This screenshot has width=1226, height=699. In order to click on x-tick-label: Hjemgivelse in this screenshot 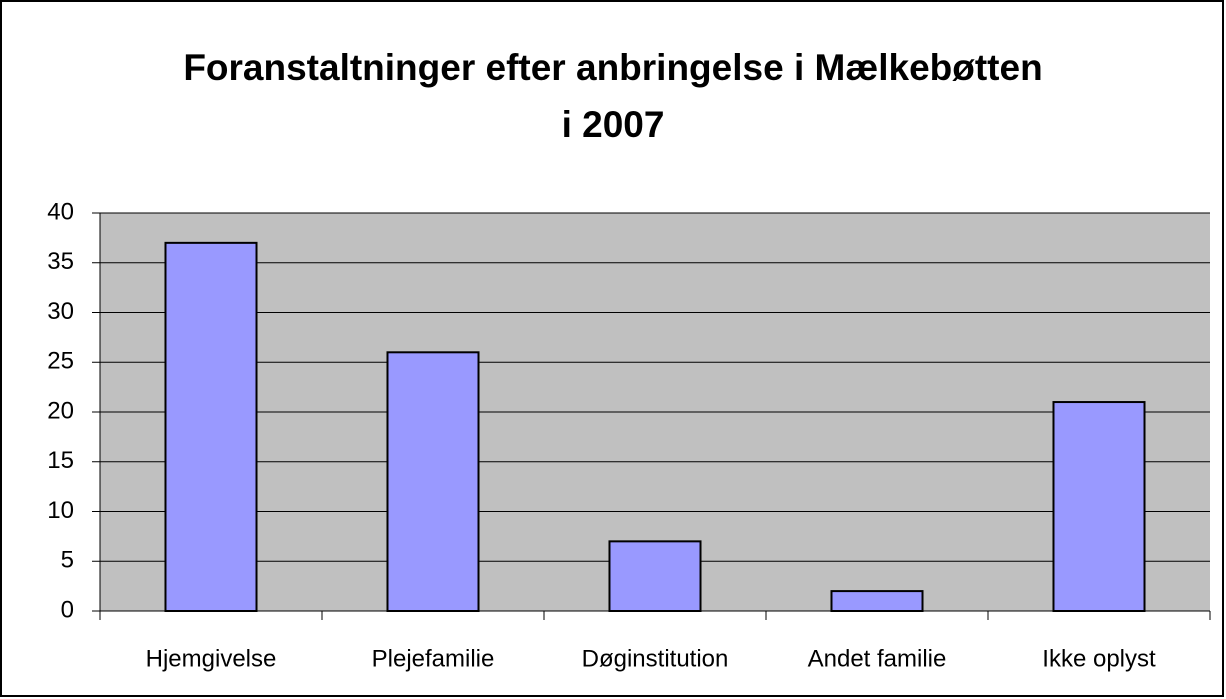, I will do `click(211, 658)`.